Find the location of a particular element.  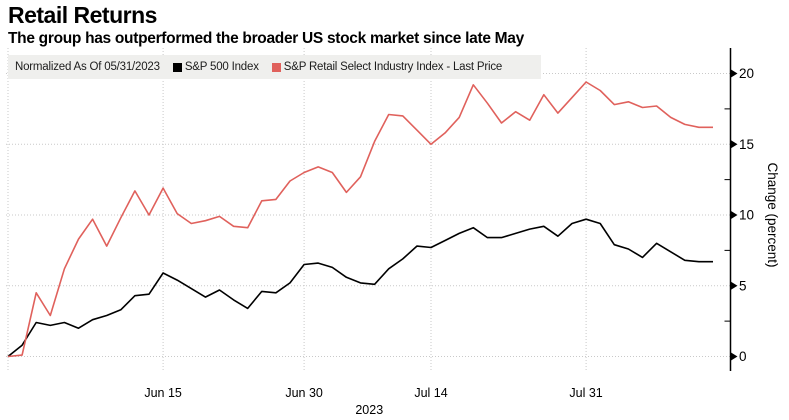

legend-item-sp500: S&P 500 Index is located at coordinates (215, 67).